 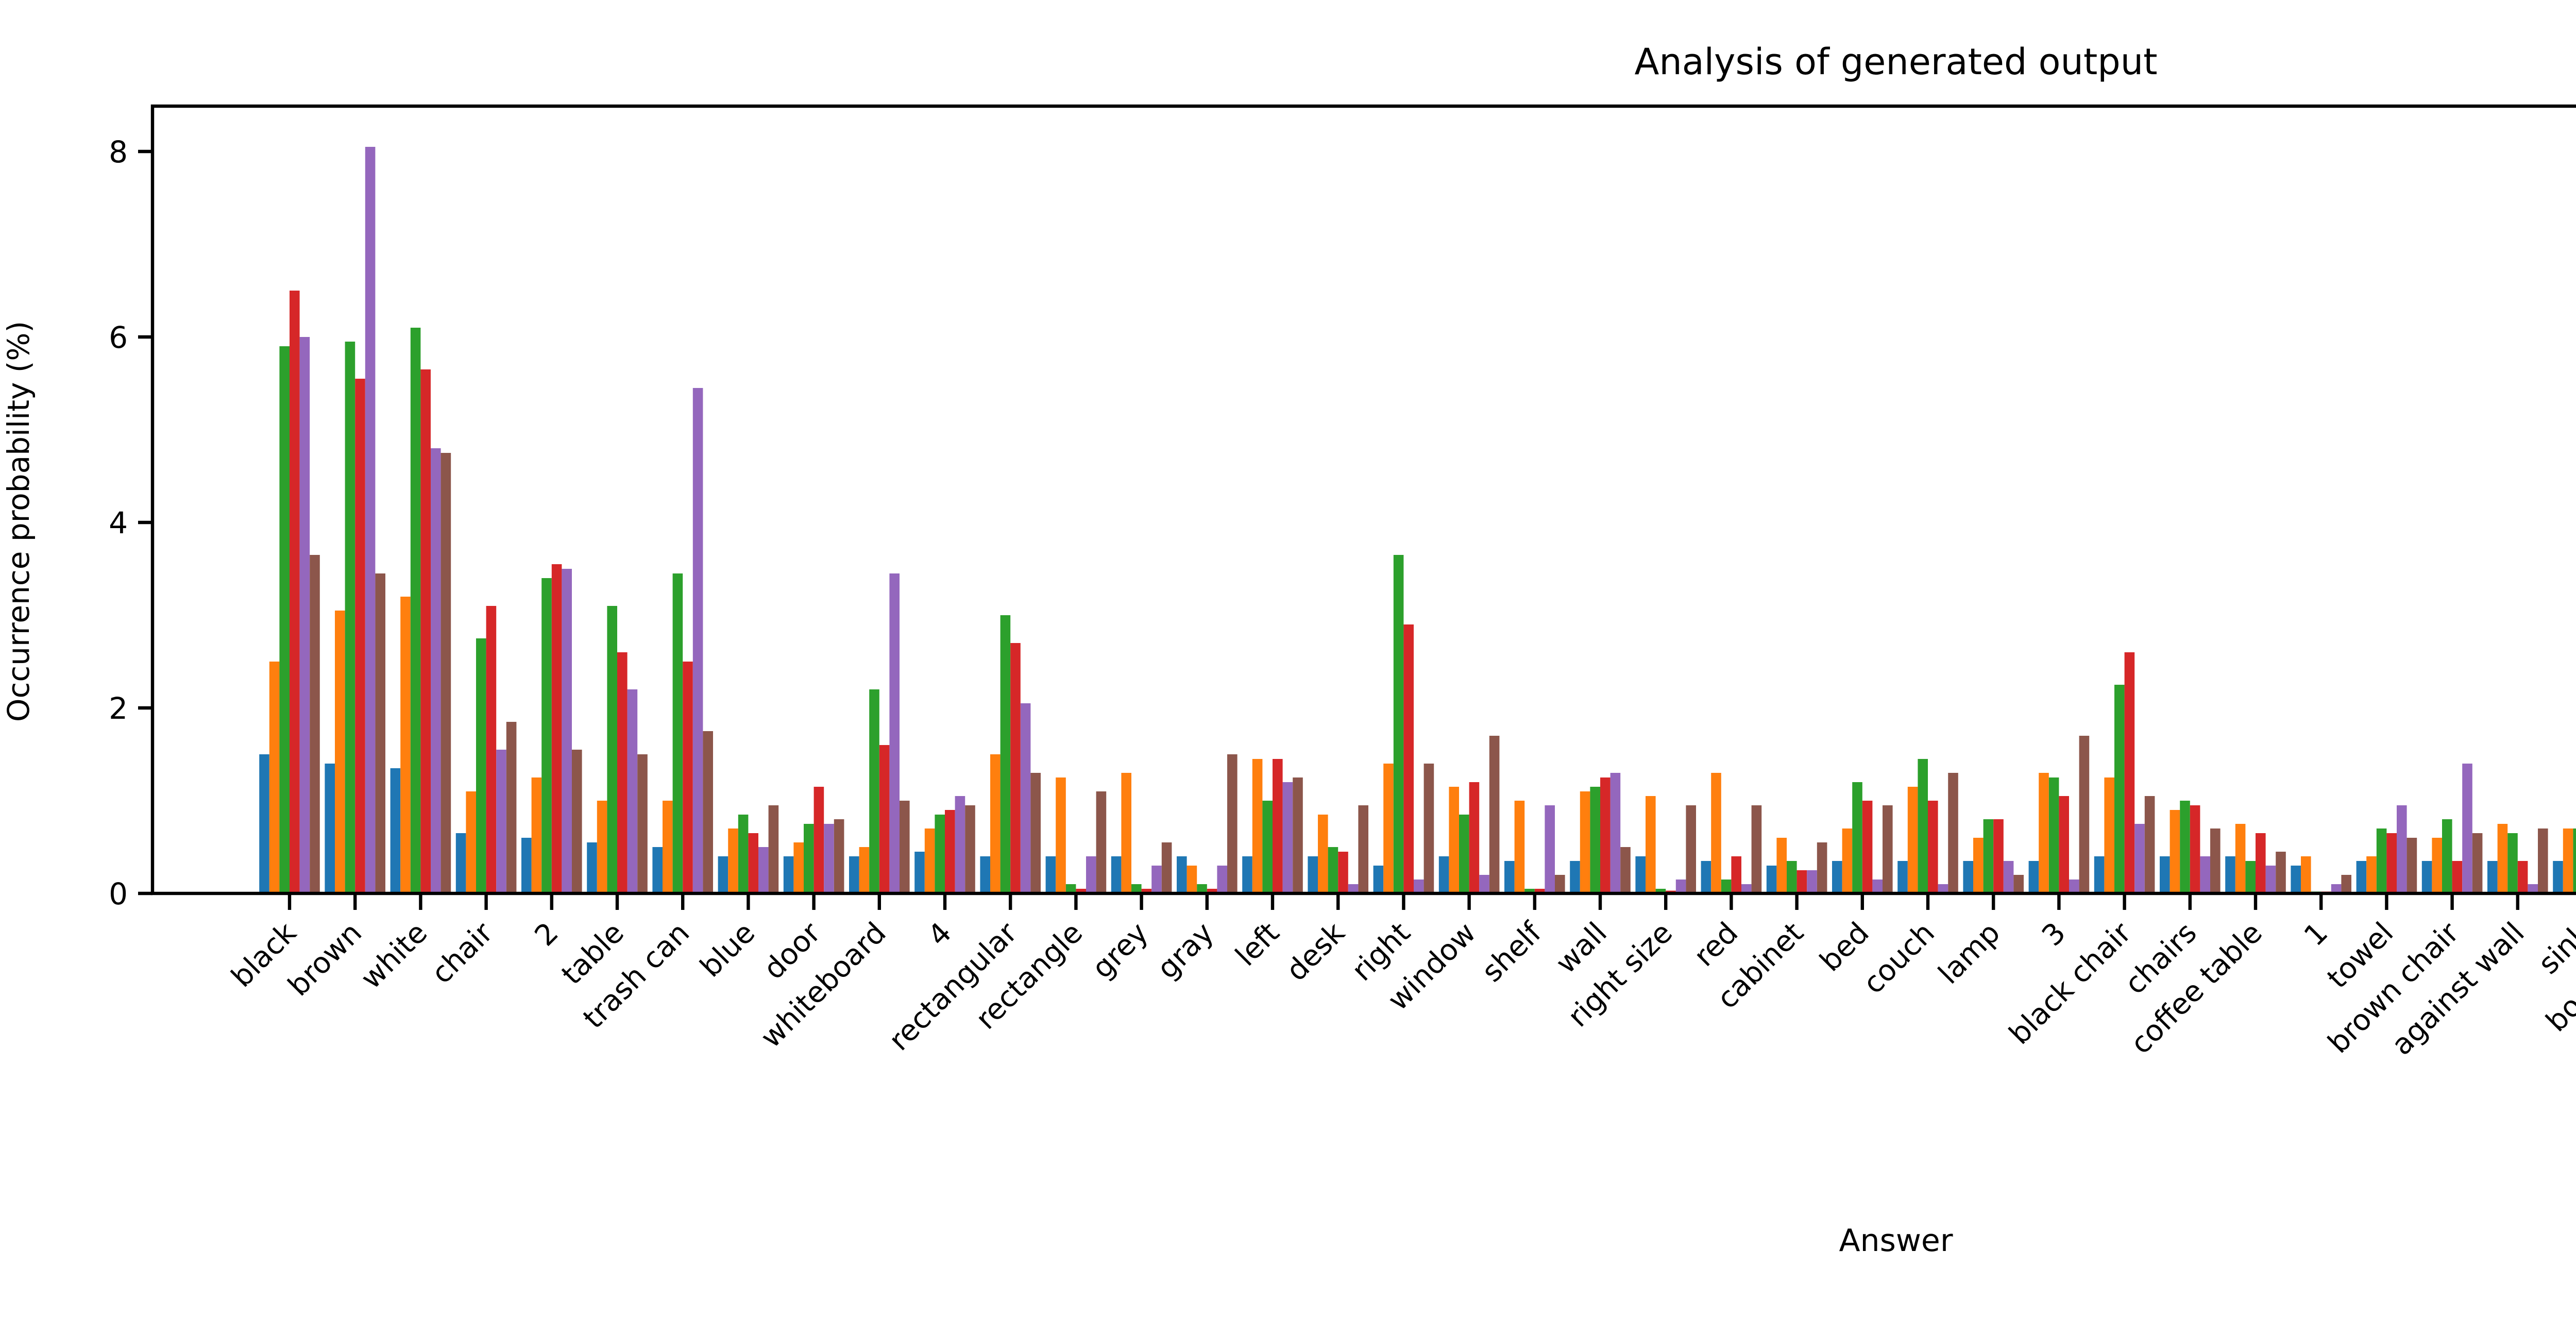 I want to click on bar-cabinet-Train-on-only-test-set, so click(x=1812, y=881).